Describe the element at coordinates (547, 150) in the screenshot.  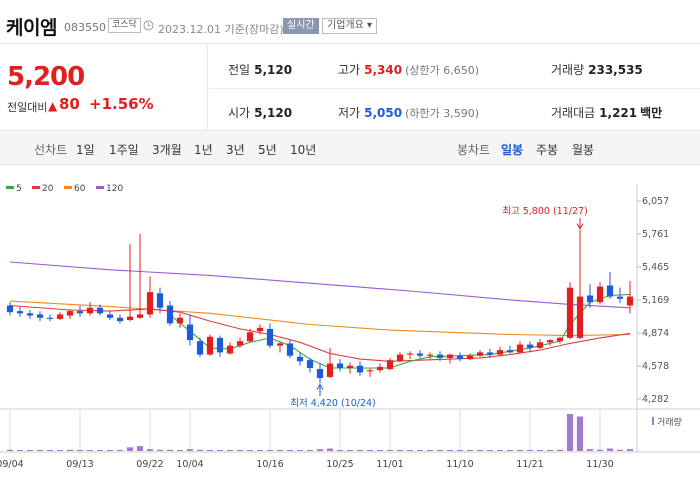
I see `tab-weekly: 주봉` at that location.